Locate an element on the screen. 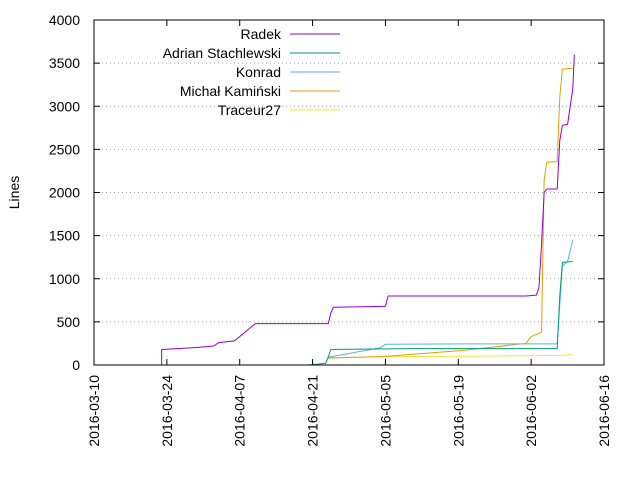 The image size is (640, 480). y-axis-title: Lines is located at coordinates (14, 192).